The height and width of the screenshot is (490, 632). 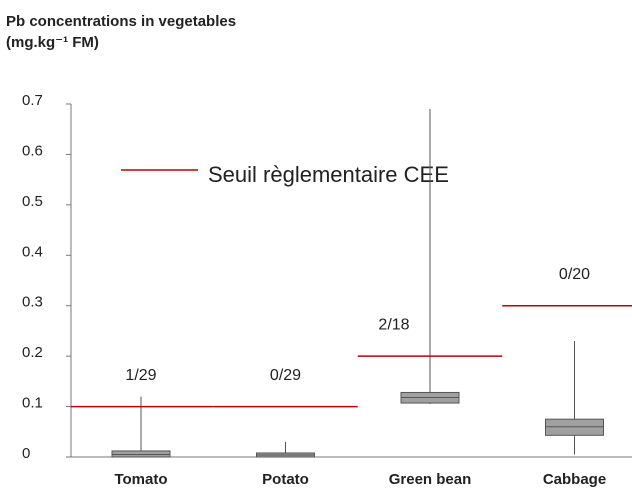 What do you see at coordinates (285, 479) in the screenshot?
I see `x-tick-label: Potato` at bounding box center [285, 479].